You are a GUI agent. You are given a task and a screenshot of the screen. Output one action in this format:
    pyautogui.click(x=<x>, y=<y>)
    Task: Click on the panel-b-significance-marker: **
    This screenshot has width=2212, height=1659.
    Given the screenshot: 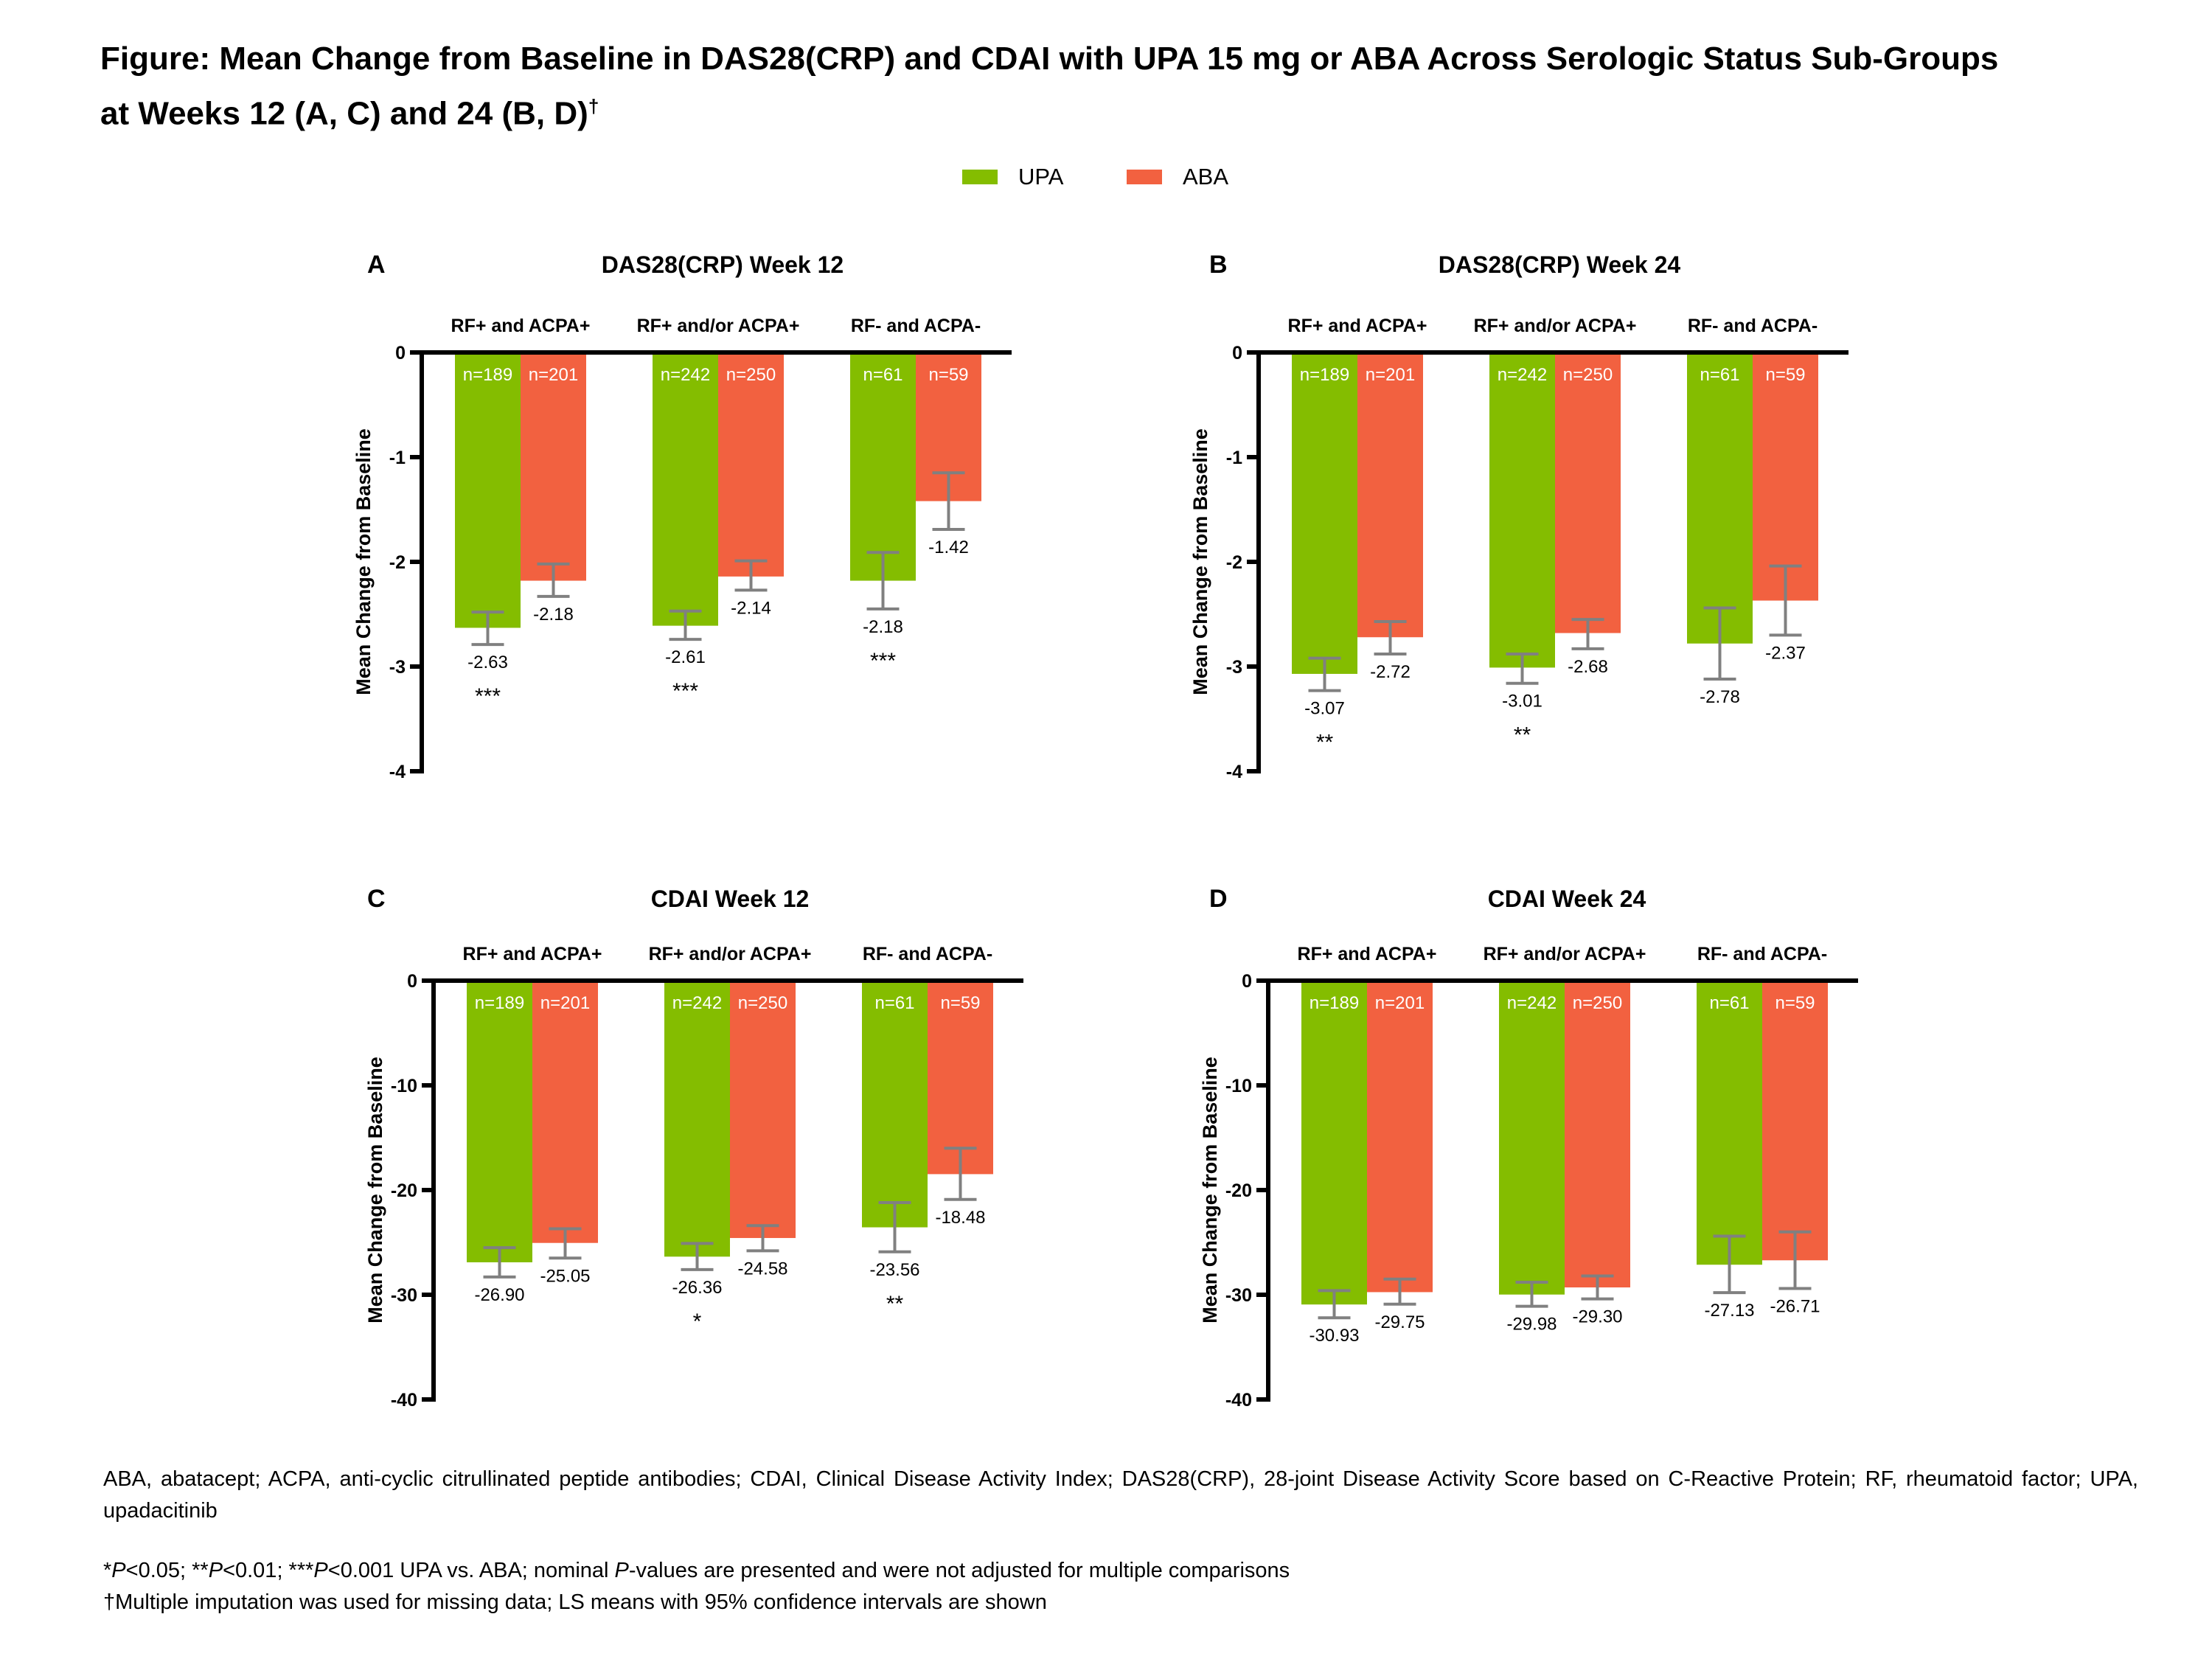 What is the action you would take?
    pyautogui.click(x=1522, y=735)
    